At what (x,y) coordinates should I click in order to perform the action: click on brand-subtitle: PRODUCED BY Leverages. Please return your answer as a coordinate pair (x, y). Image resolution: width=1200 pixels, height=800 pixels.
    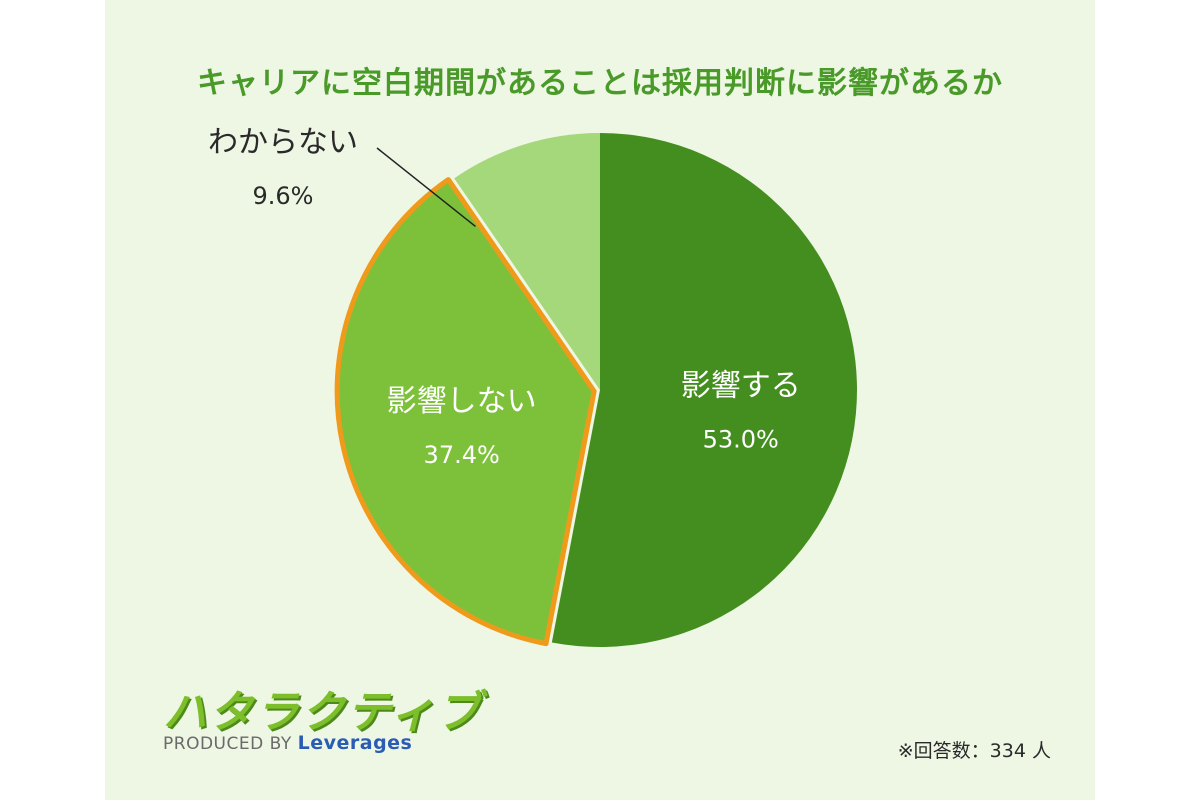
    Looking at the image, I should click on (287, 743).